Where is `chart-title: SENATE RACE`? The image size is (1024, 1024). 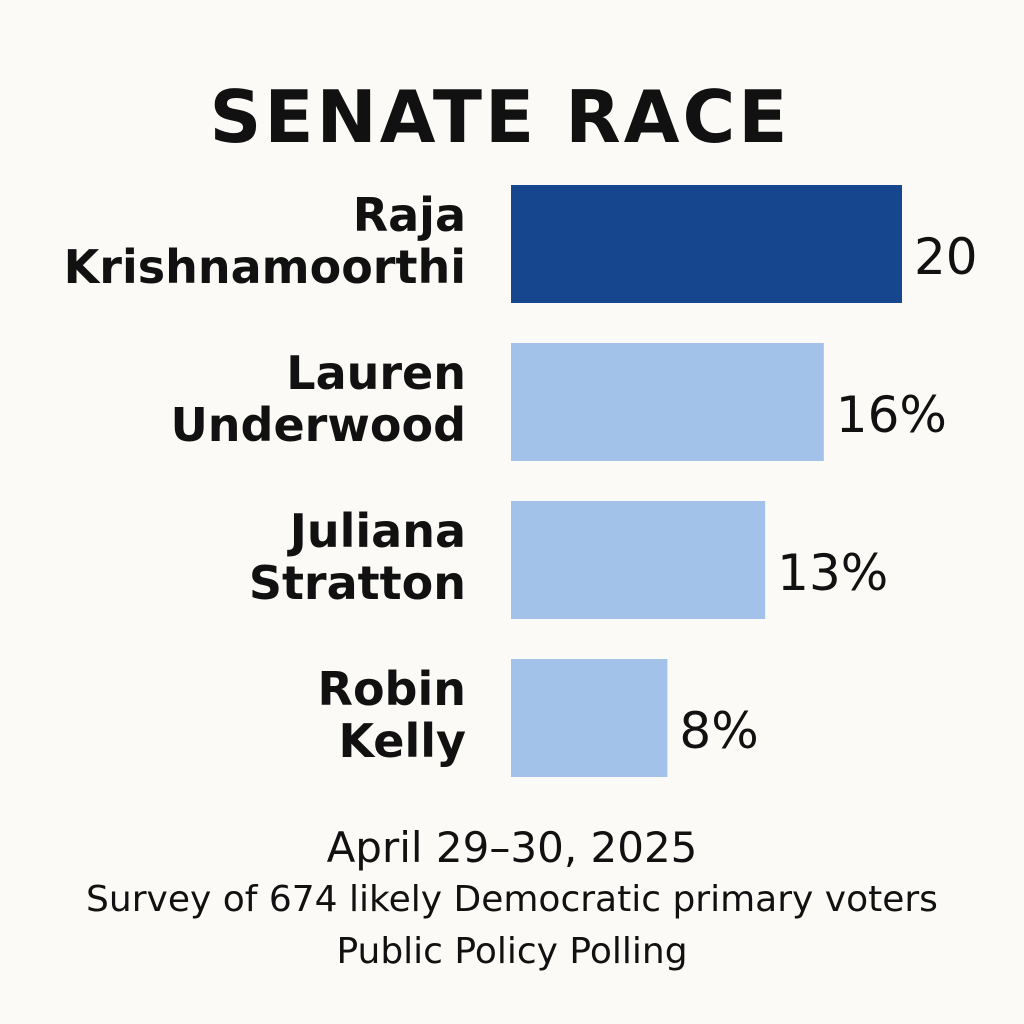
chart-title: SENATE RACE is located at coordinates (500, 117).